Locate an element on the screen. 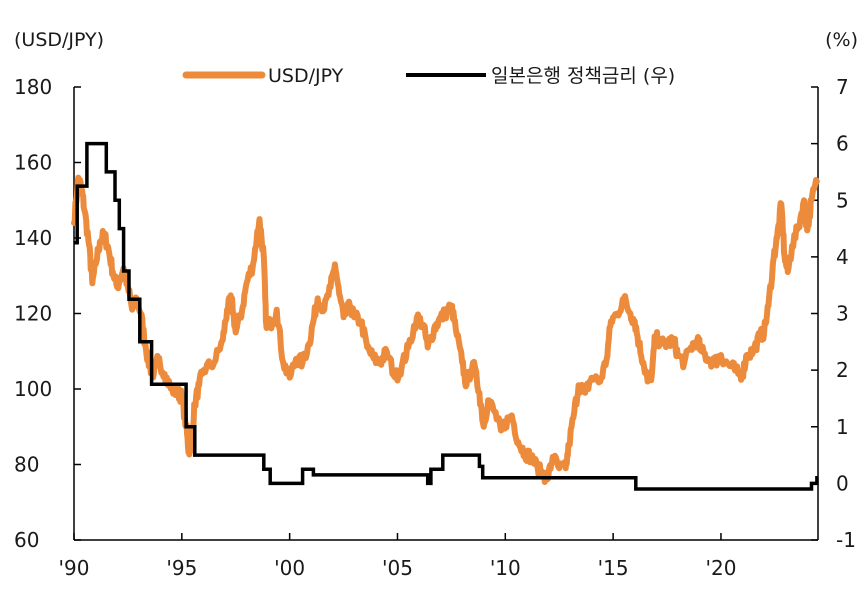 Image resolution: width=868 pixels, height=605 pixels. left-axis-unit: (USD/JPY) is located at coordinates (59, 40).